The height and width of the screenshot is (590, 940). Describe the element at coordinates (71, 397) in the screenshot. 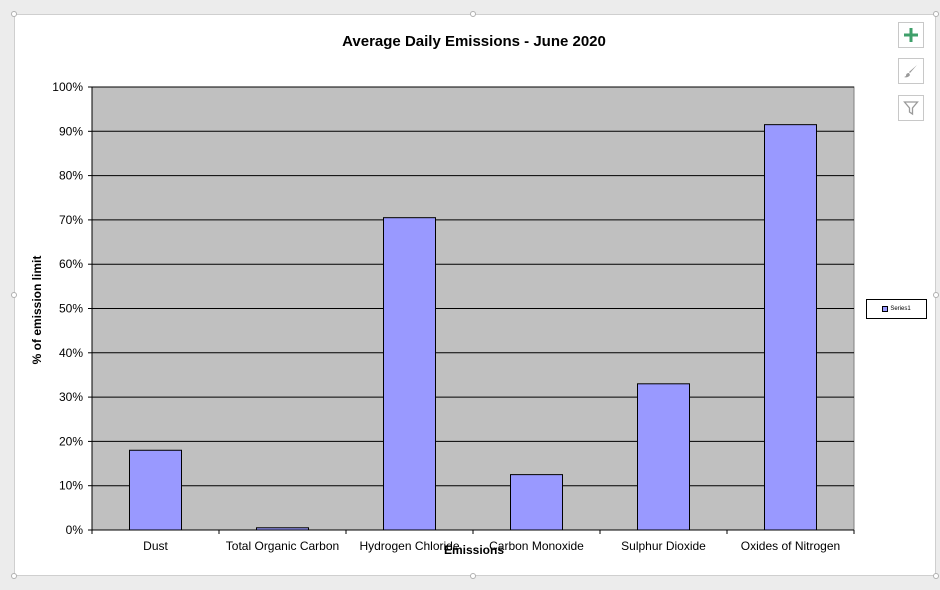

I see `y-tick-label: 30%` at that location.